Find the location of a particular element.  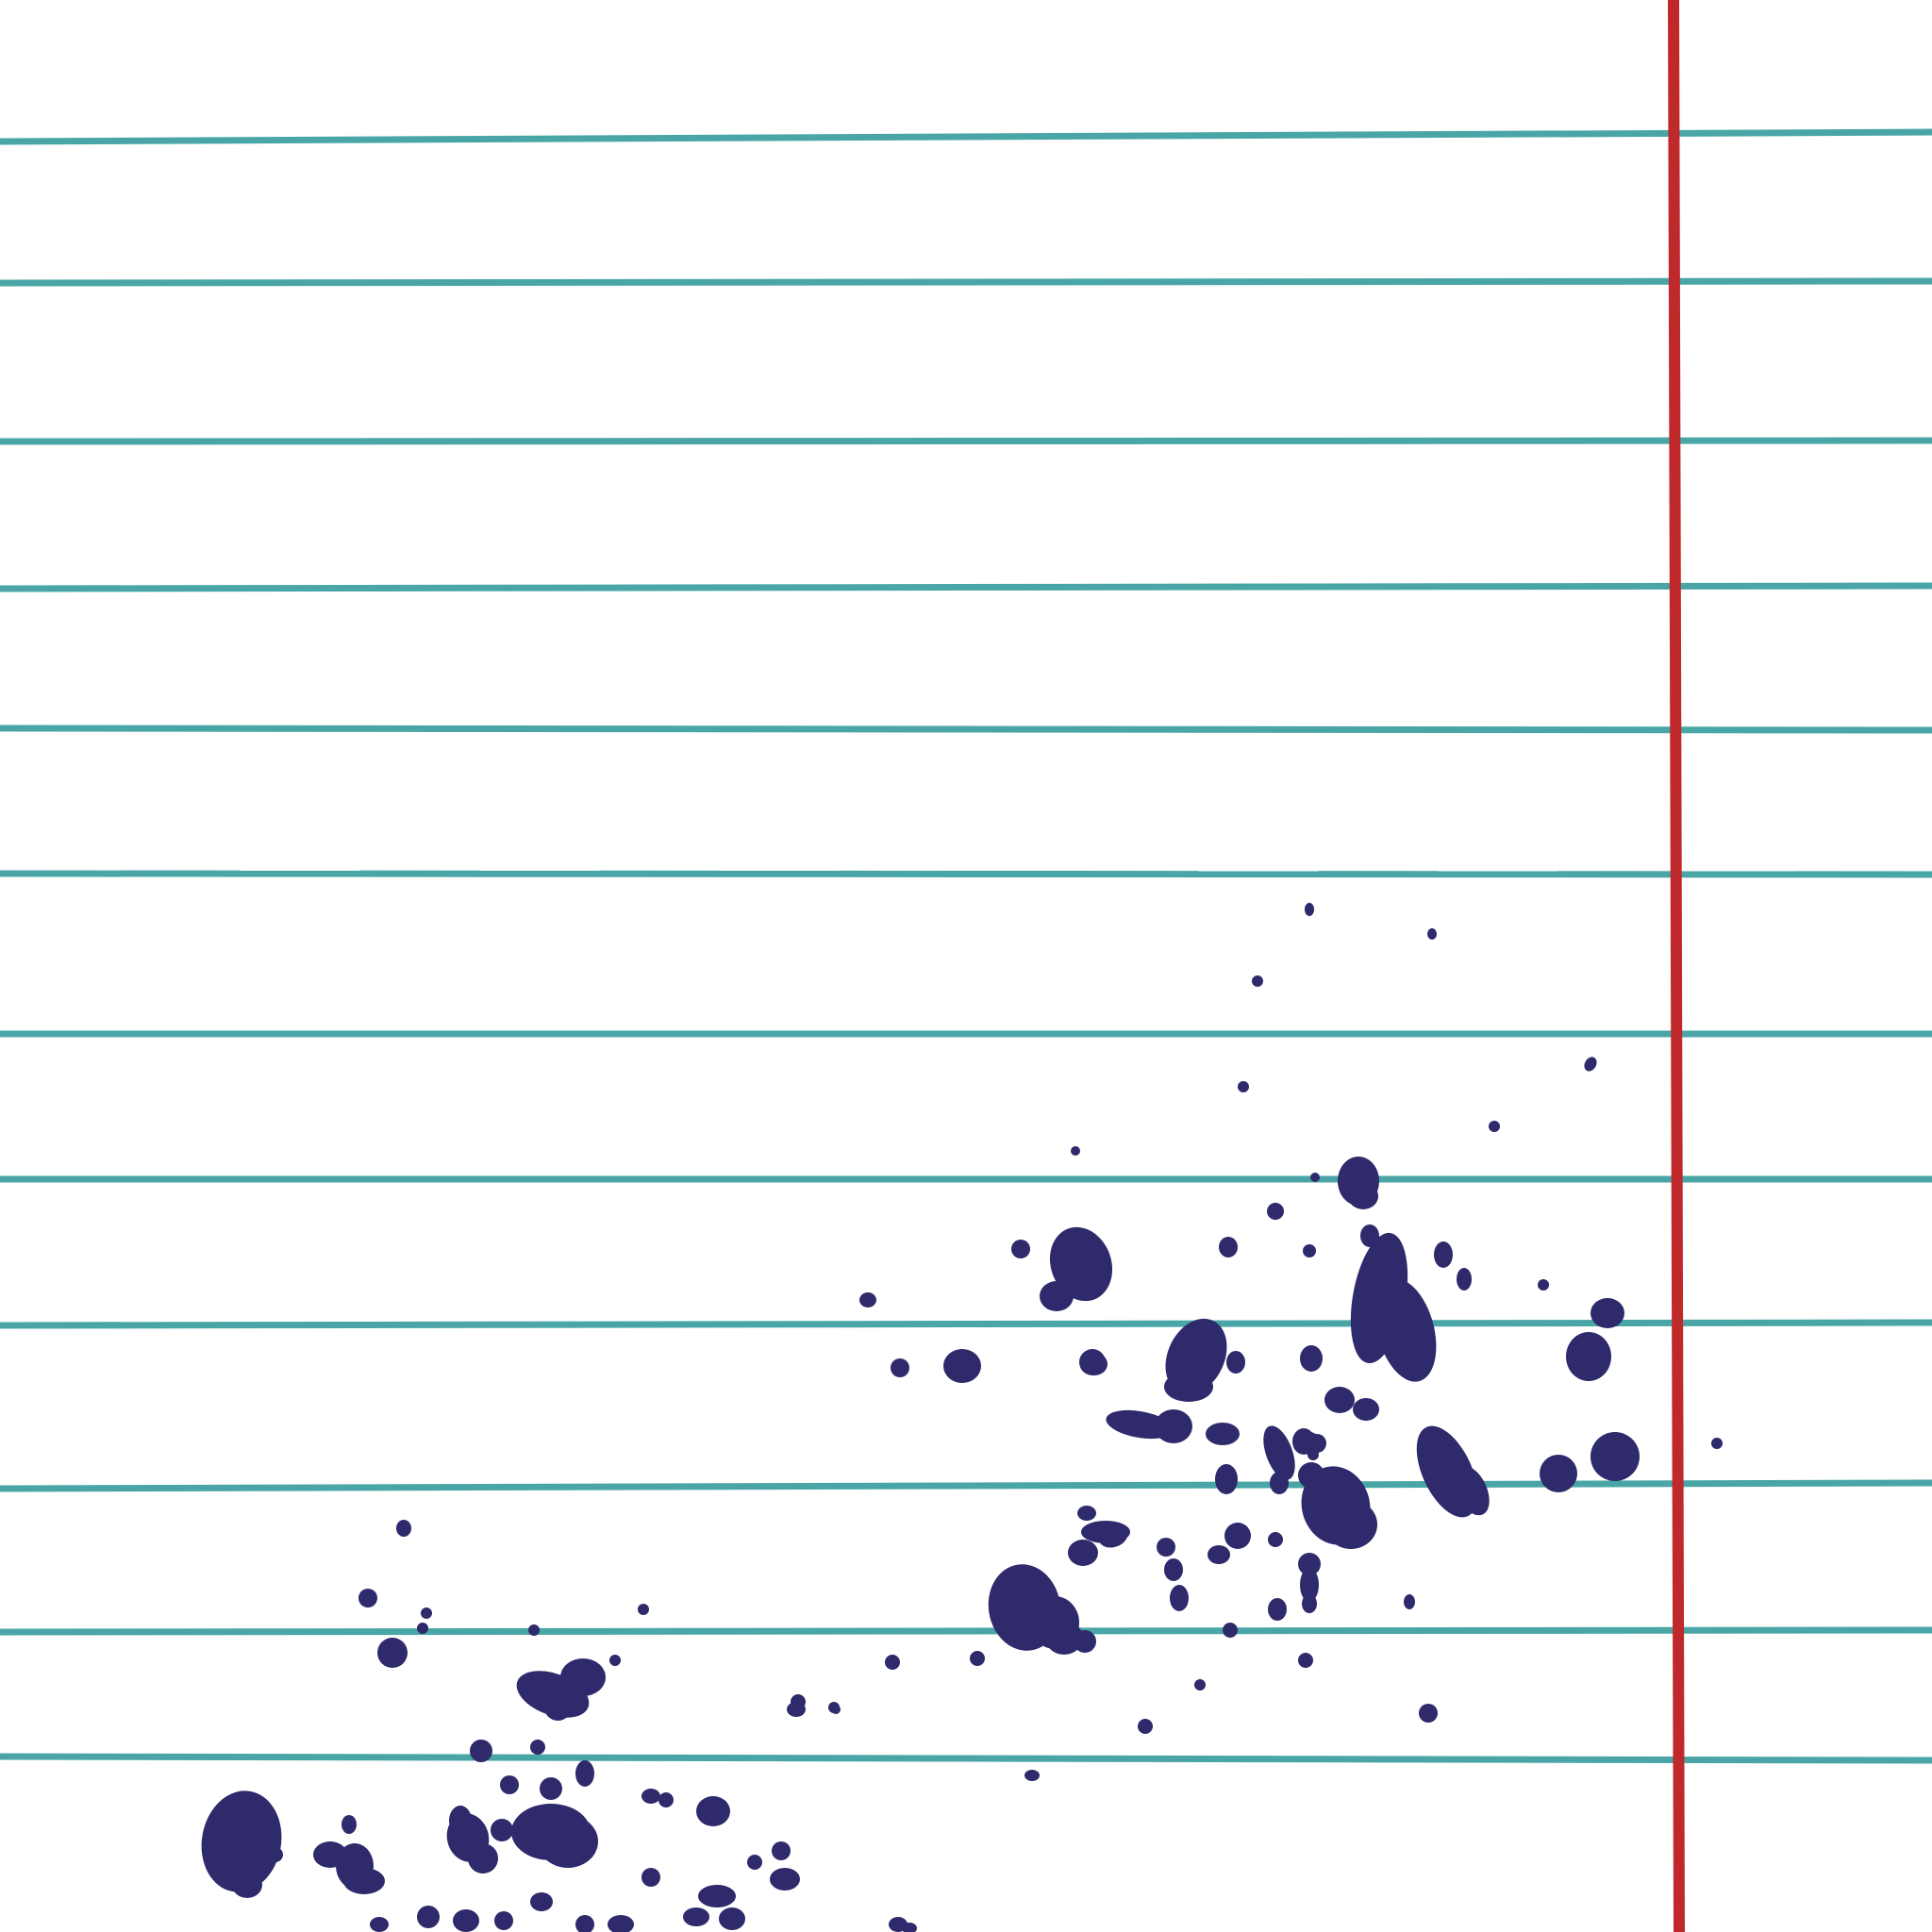

margin-line is located at coordinates (1677, 966).